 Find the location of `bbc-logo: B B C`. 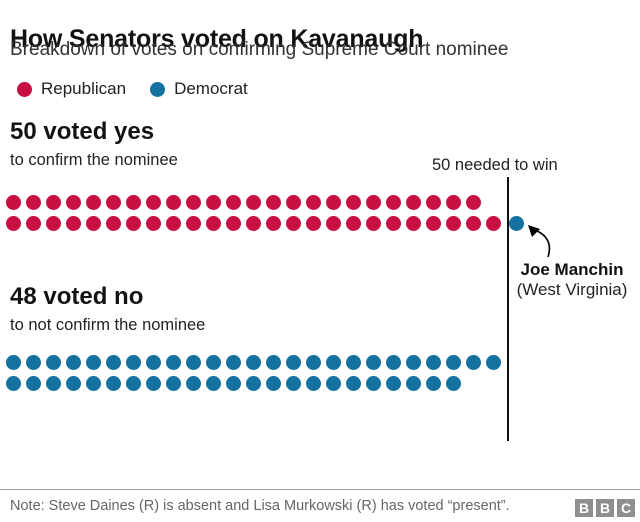

bbc-logo: B B C is located at coordinates (605, 508).